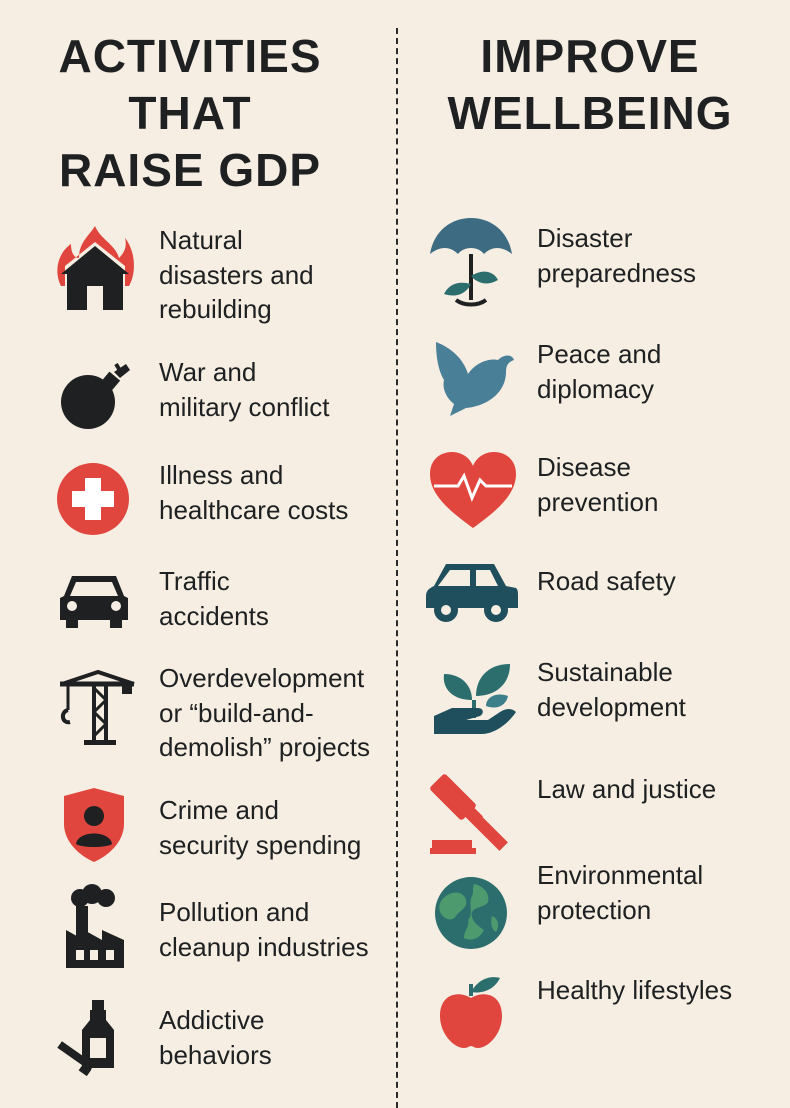 Image resolution: width=790 pixels, height=1108 pixels. Describe the element at coordinates (93, 499) in the screenshot. I see `medical-cross-icon` at that location.